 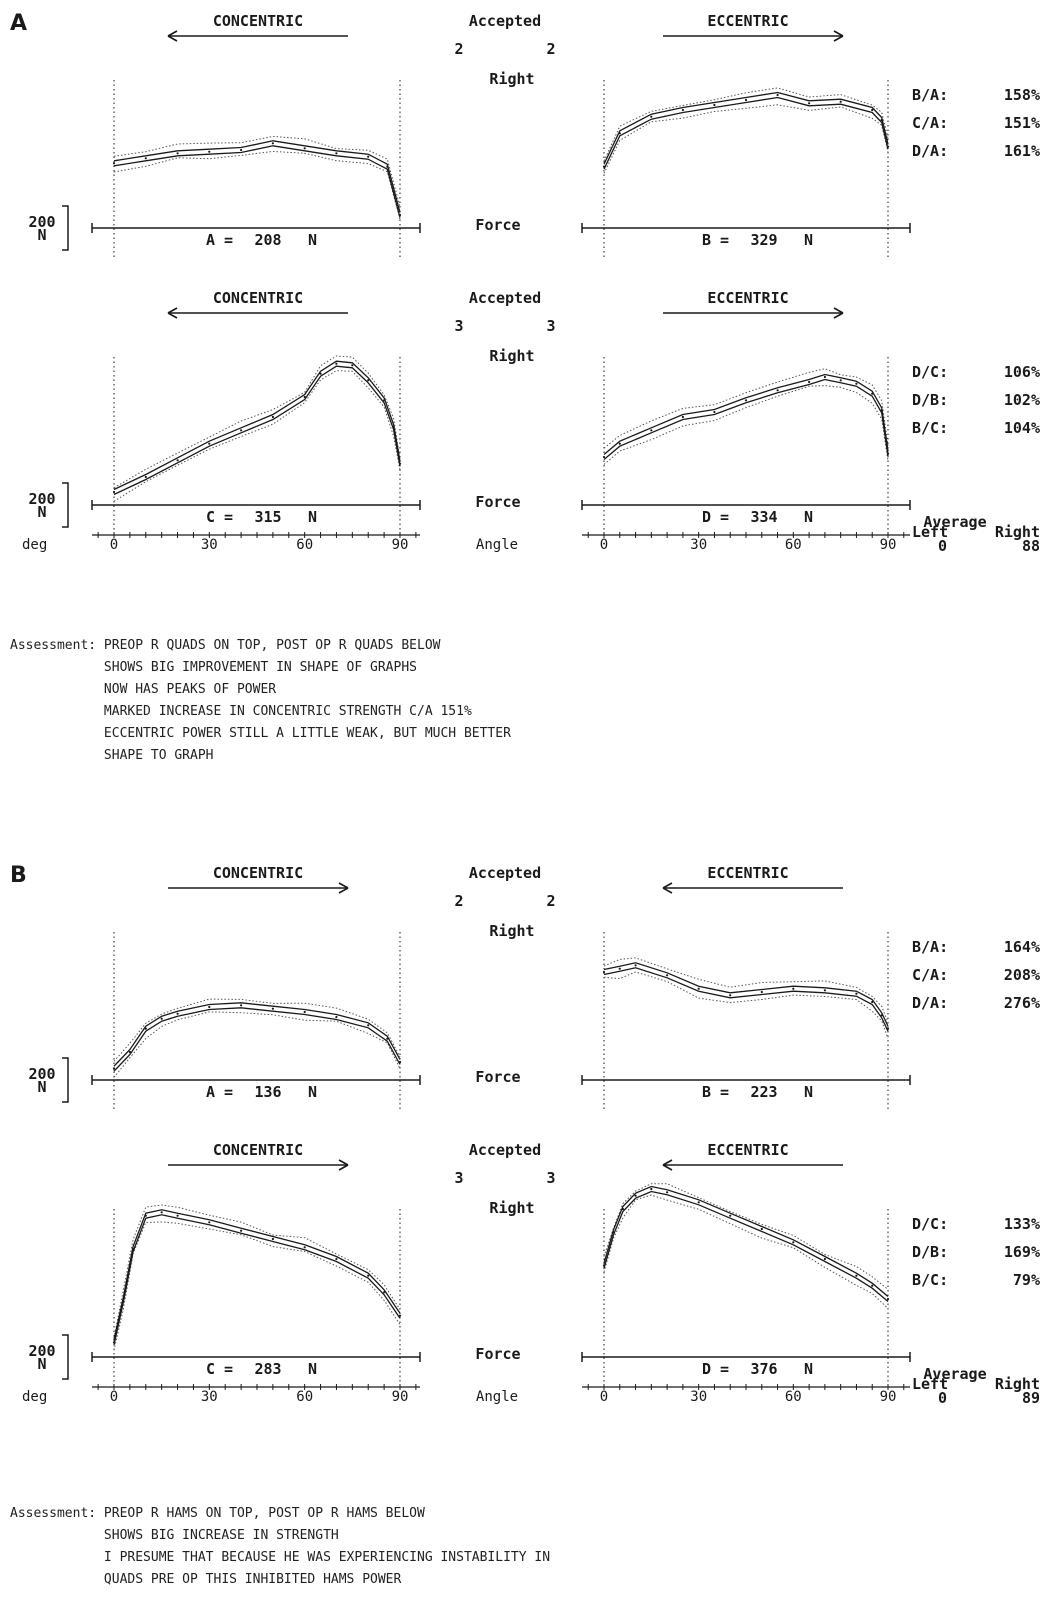 What do you see at coordinates (267, 1369) in the screenshot?
I see `summary-value: 283` at bounding box center [267, 1369].